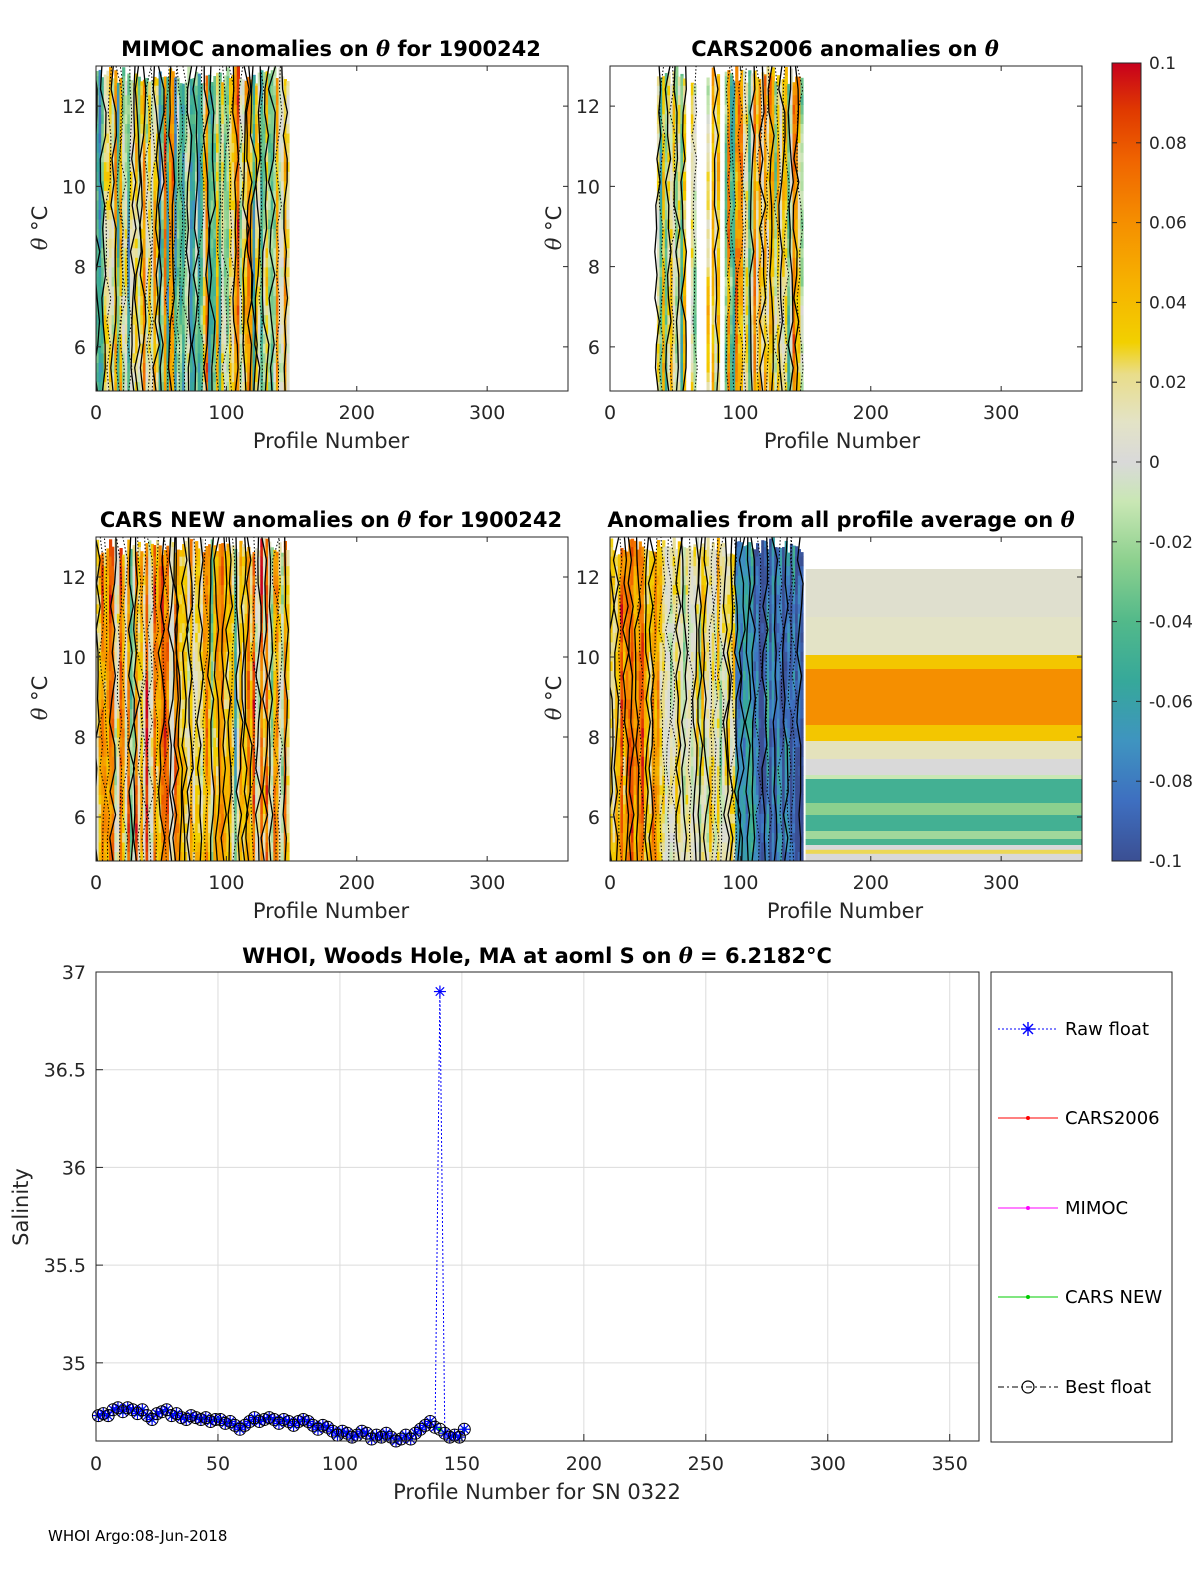 Image resolution: width=1200 pixels, height=1575 pixels. What do you see at coordinates (871, 413) in the screenshot?
I see `x-tick-label: 200` at bounding box center [871, 413].